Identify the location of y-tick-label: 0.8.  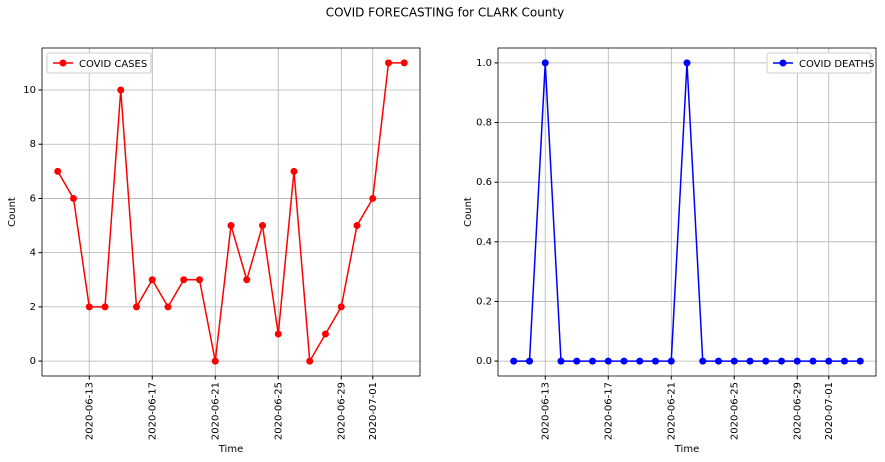
(484, 123).